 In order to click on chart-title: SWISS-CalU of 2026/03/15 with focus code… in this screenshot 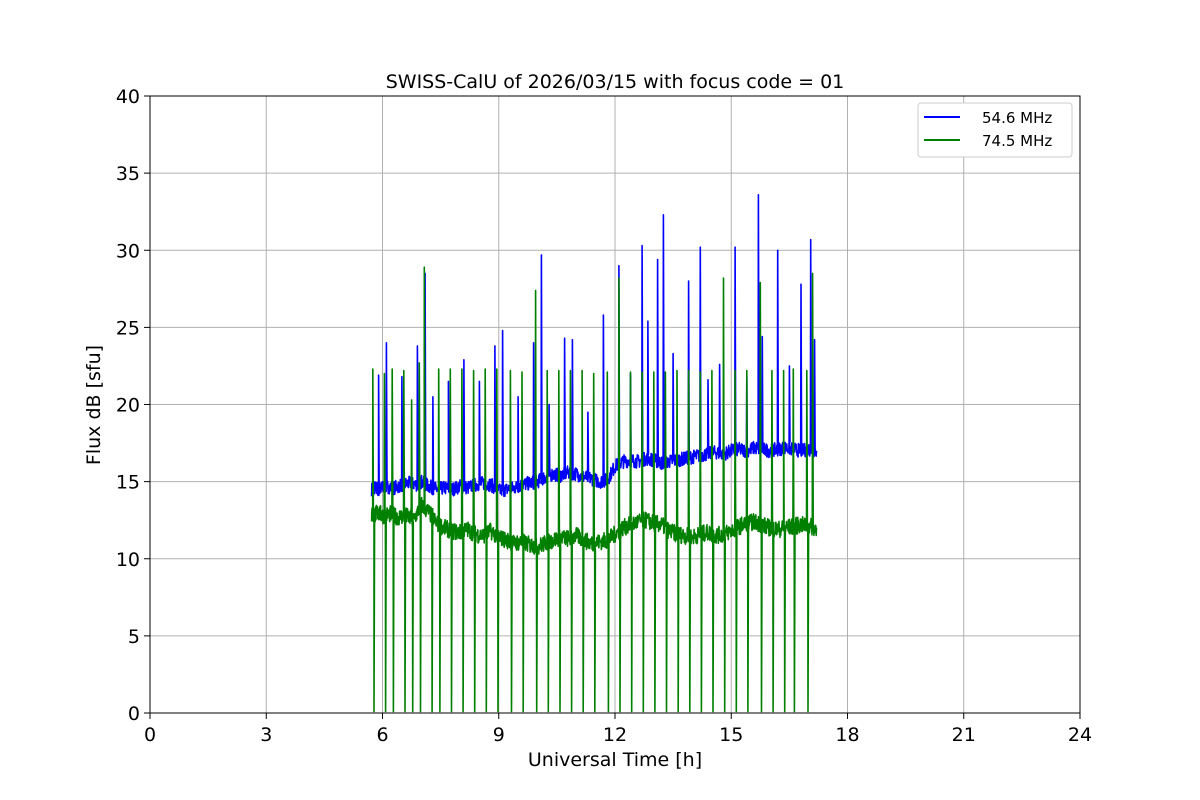, I will do `click(615, 82)`.